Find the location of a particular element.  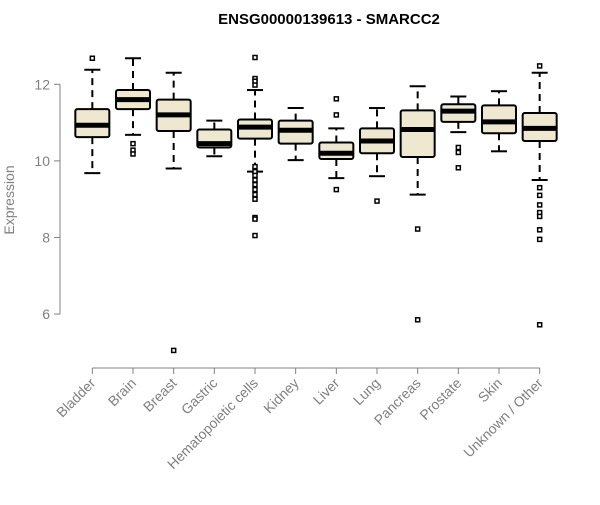

x-tick-label: Prostate is located at coordinates (440, 399).